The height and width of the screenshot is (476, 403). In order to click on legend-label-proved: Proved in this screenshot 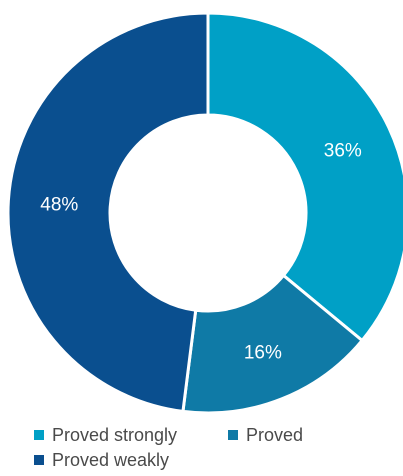, I will do `click(275, 435)`.